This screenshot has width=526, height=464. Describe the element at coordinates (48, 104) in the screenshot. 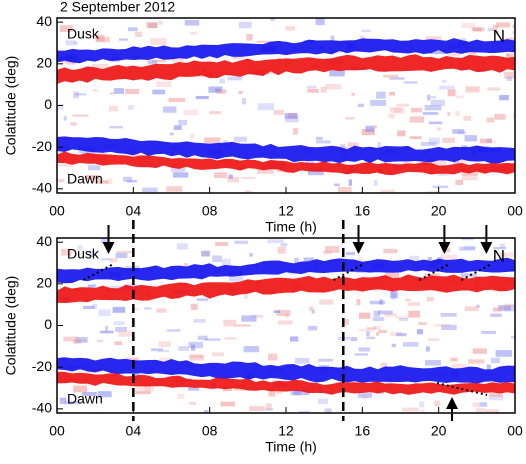

I see `y-tick-label: 0` at that location.